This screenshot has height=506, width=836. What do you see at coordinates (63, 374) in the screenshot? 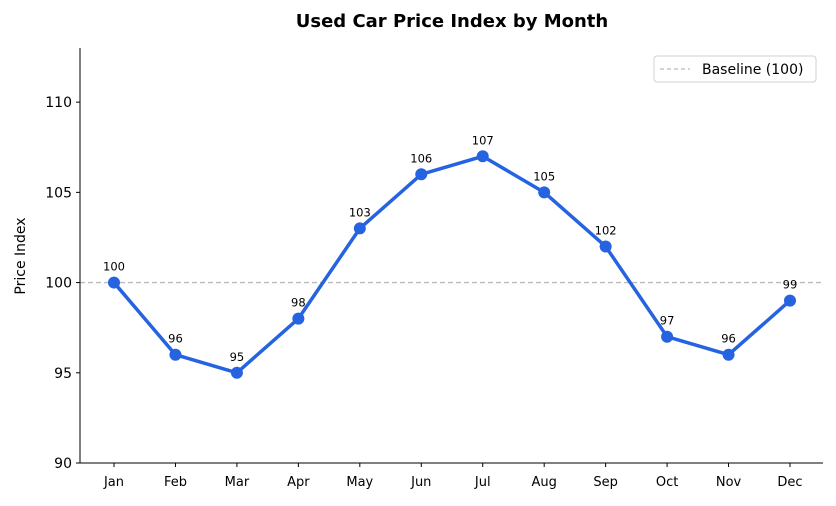
I see `y-tick-label: 95` at bounding box center [63, 374].